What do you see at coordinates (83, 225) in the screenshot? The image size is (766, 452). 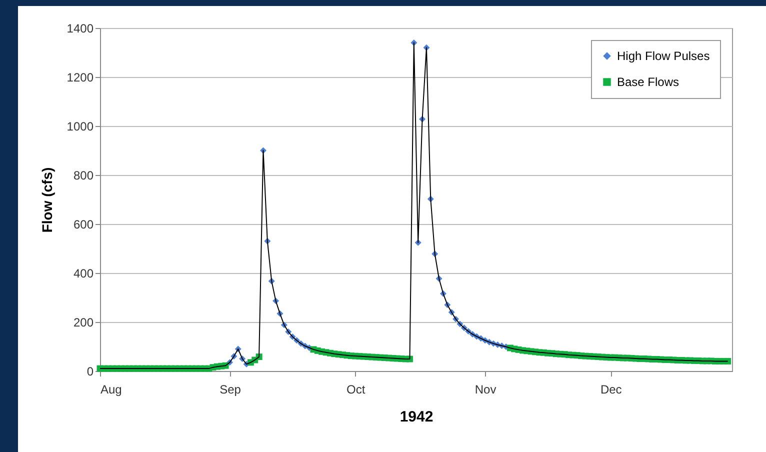 I see `y-tick-label: 600` at bounding box center [83, 225].